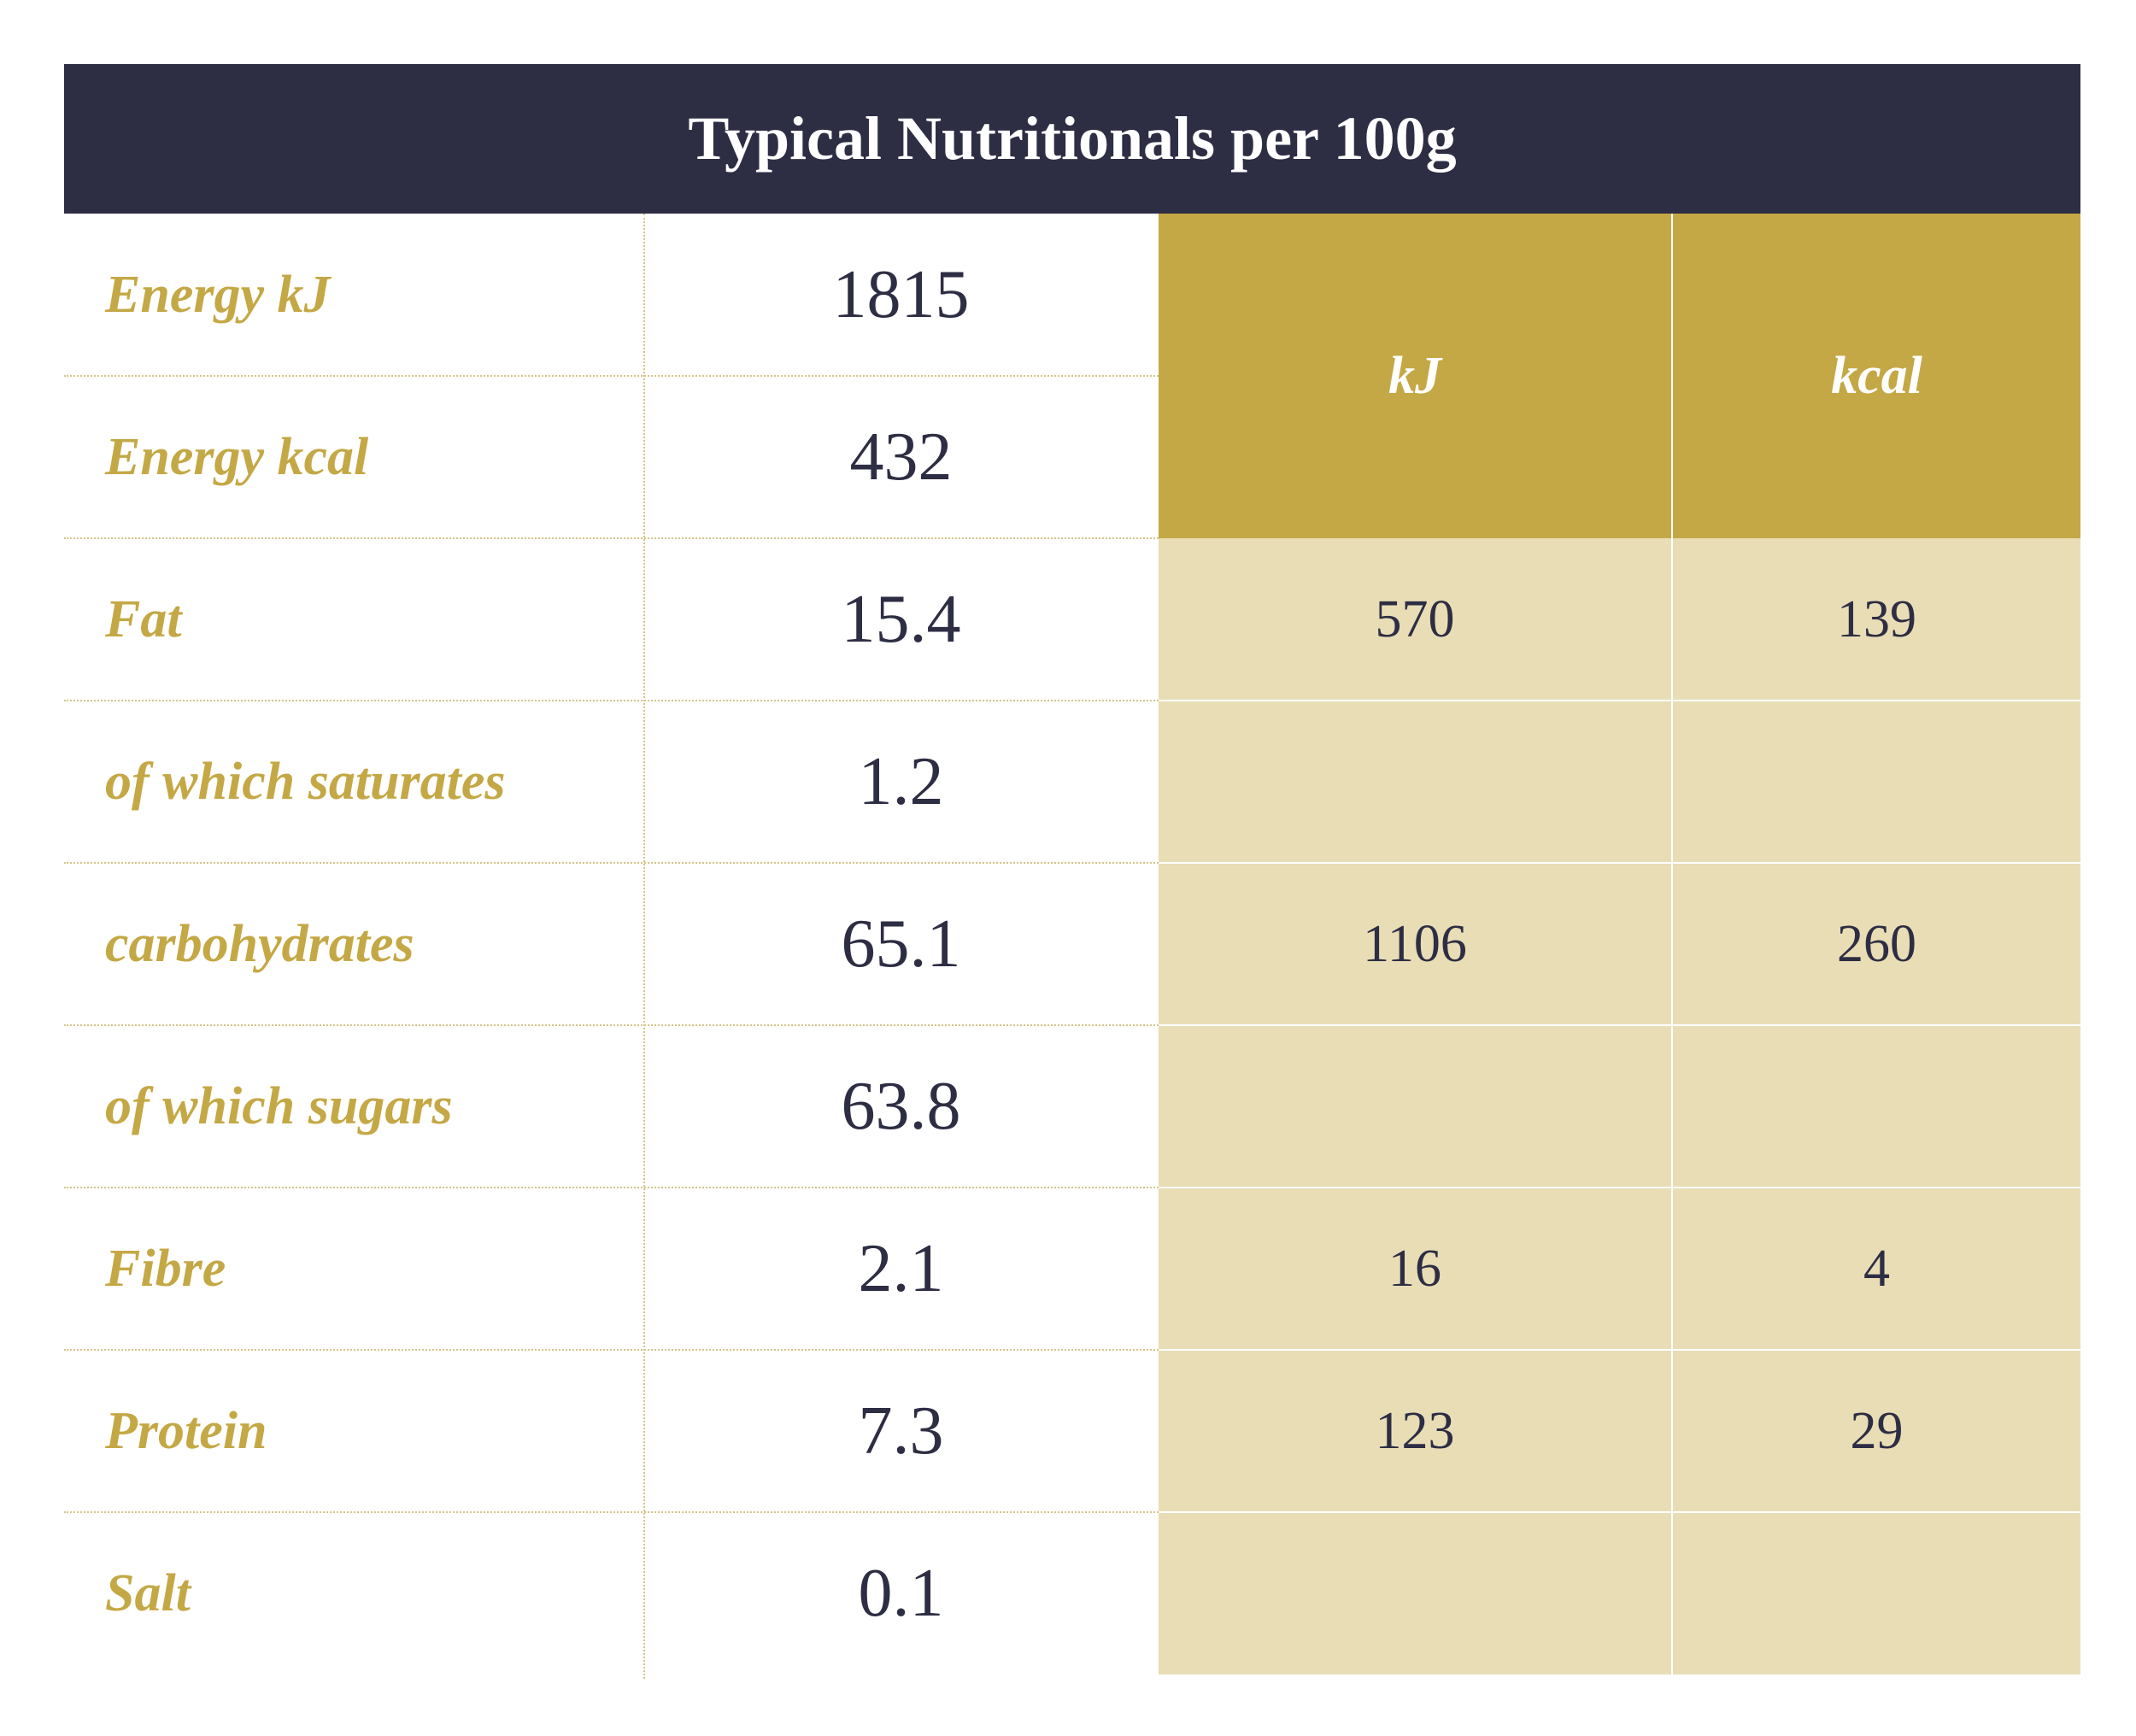 This screenshot has height=1736, width=2136. Describe the element at coordinates (1415, 944) in the screenshot. I see `kj-cell: 1106` at that location.